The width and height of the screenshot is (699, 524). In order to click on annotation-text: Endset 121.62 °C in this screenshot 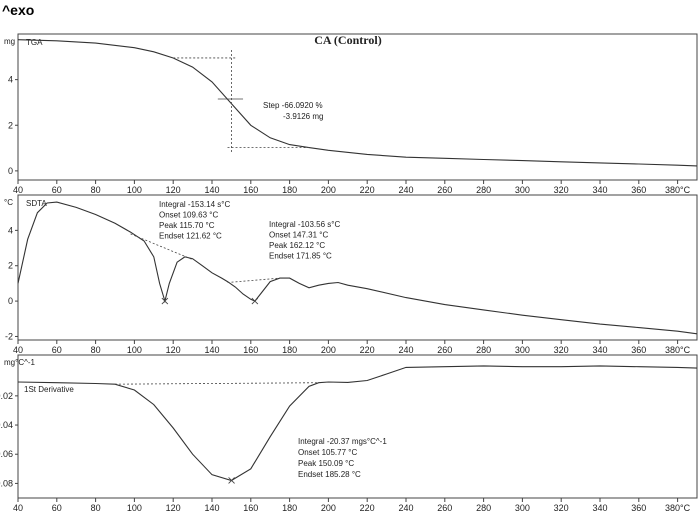, I will do `click(190, 236)`.